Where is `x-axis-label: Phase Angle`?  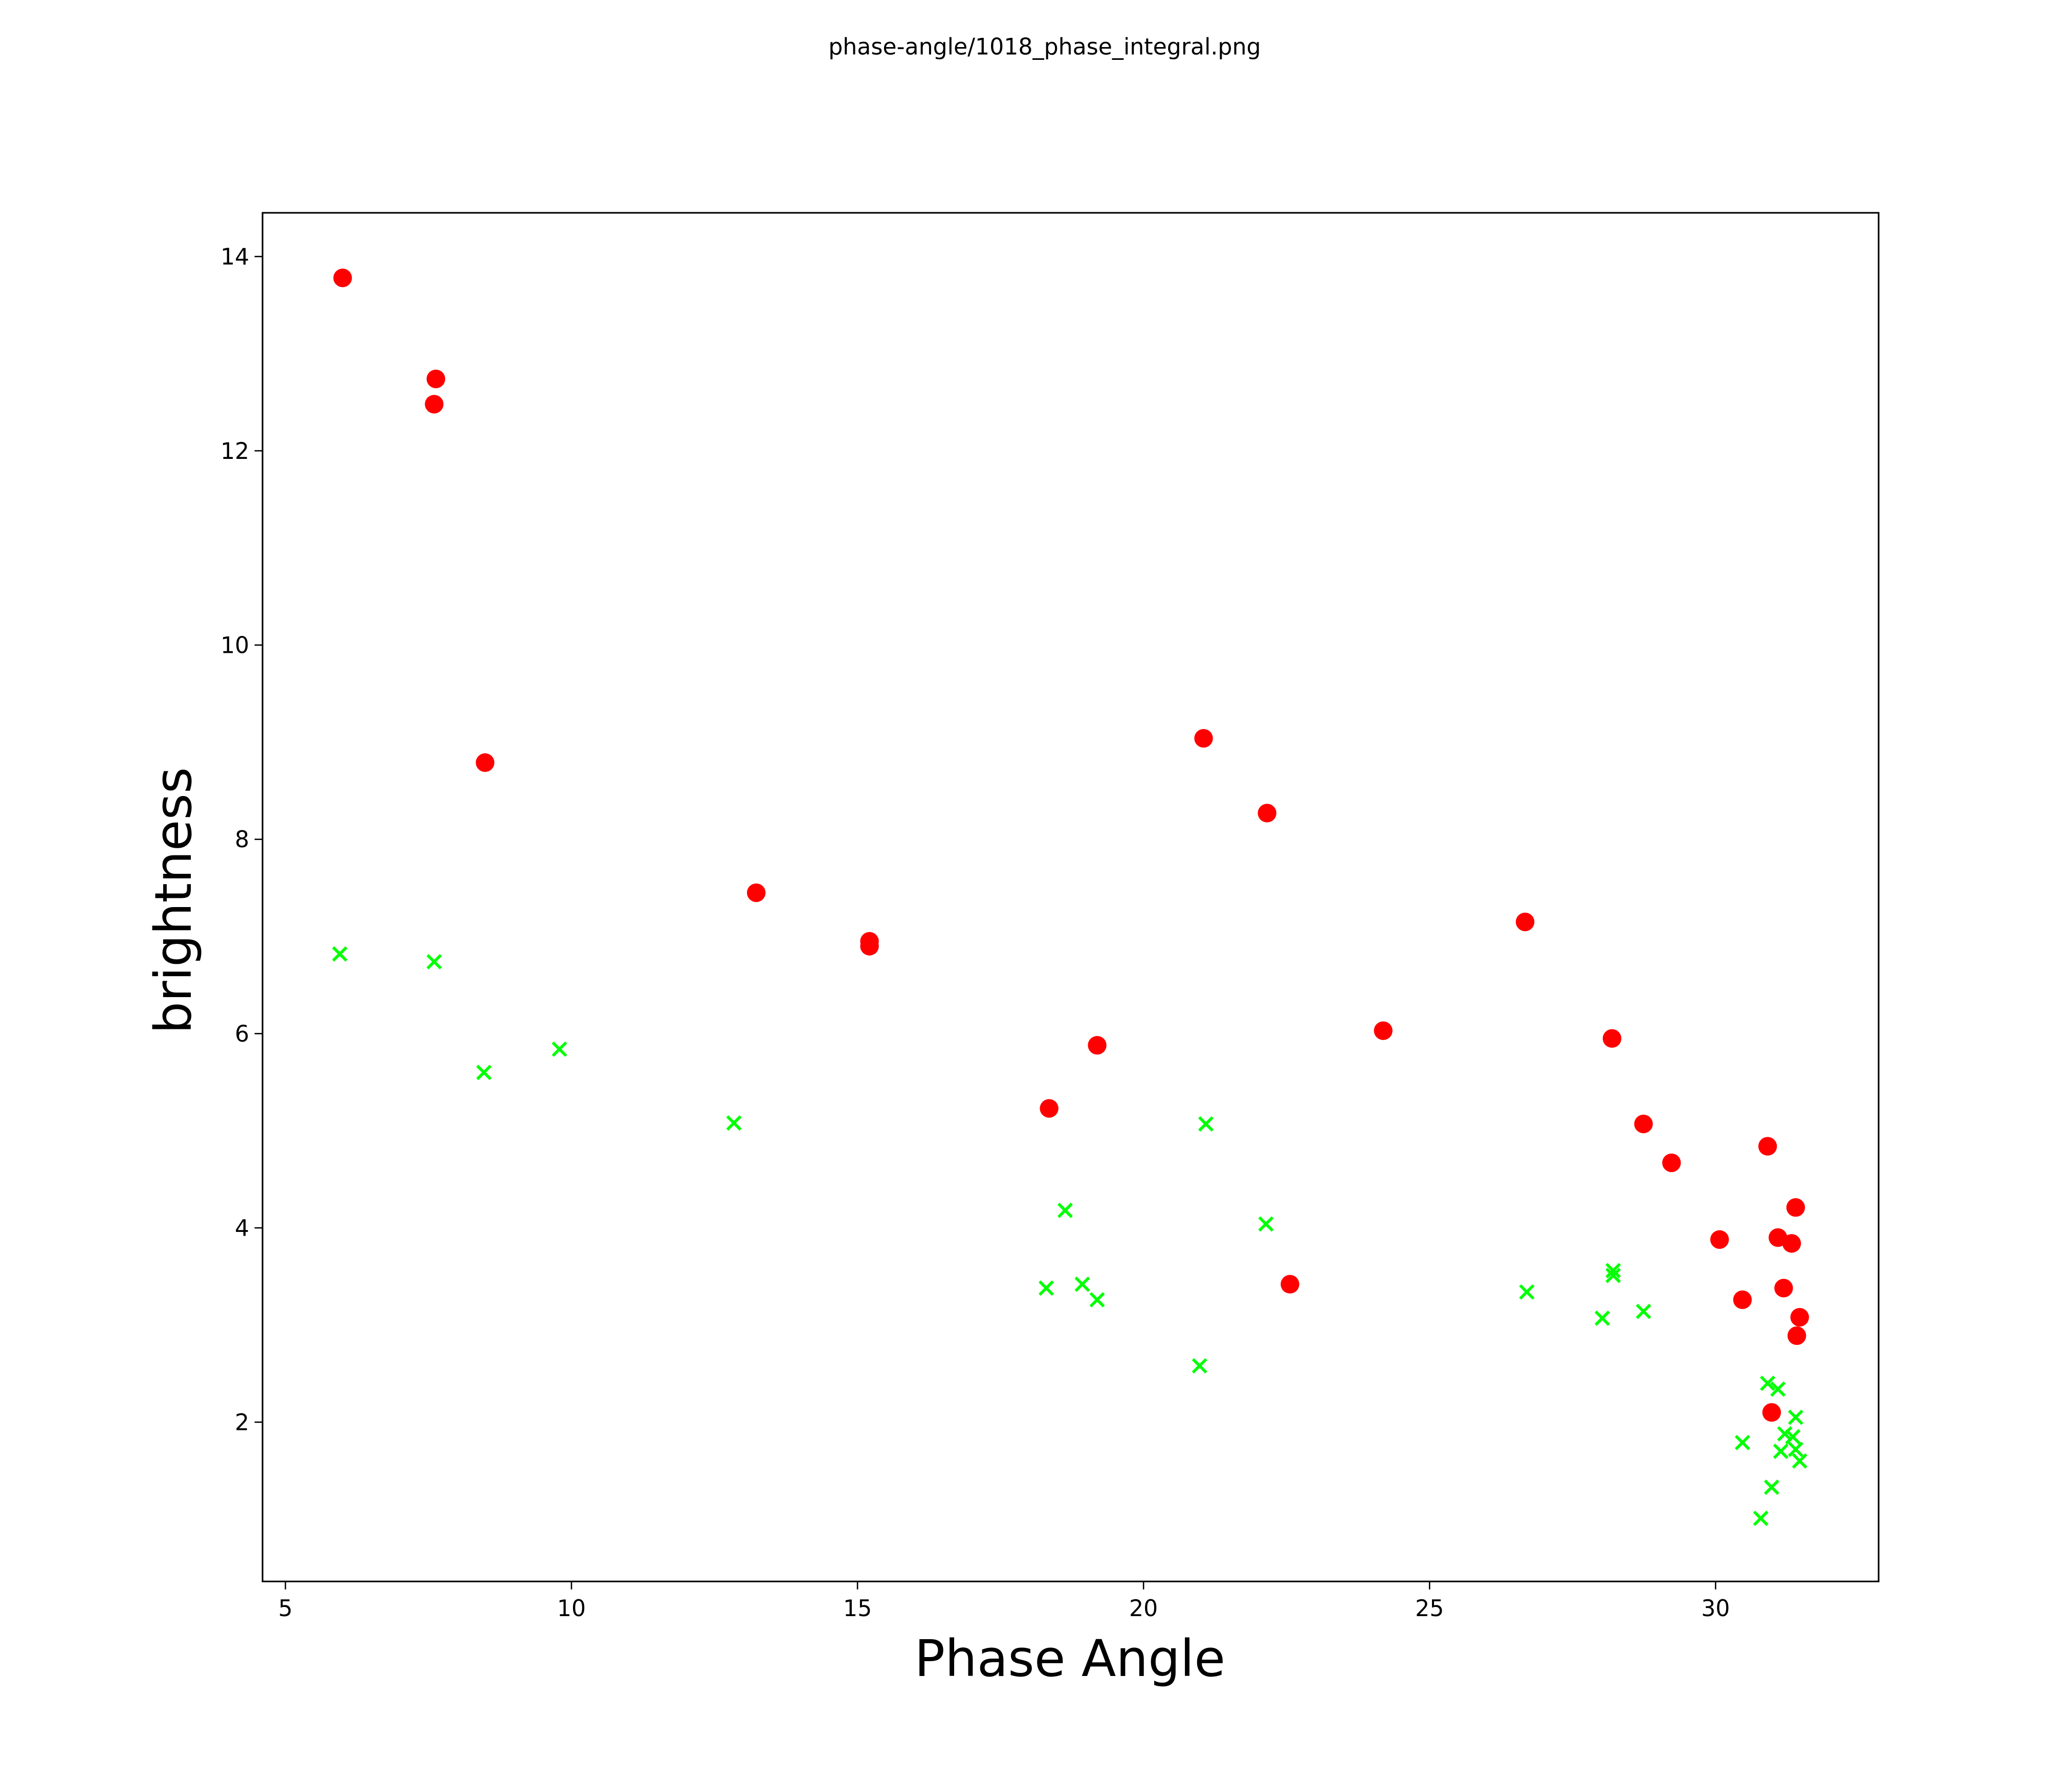 x-axis-label: Phase Angle is located at coordinates (1070, 1659).